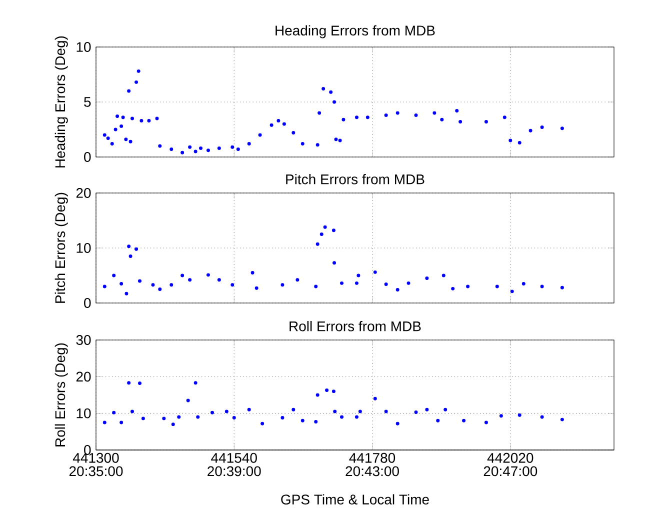  What do you see at coordinates (61, 102) in the screenshot?
I see `y-axis-title: Heading Errors (Deg)` at bounding box center [61, 102].